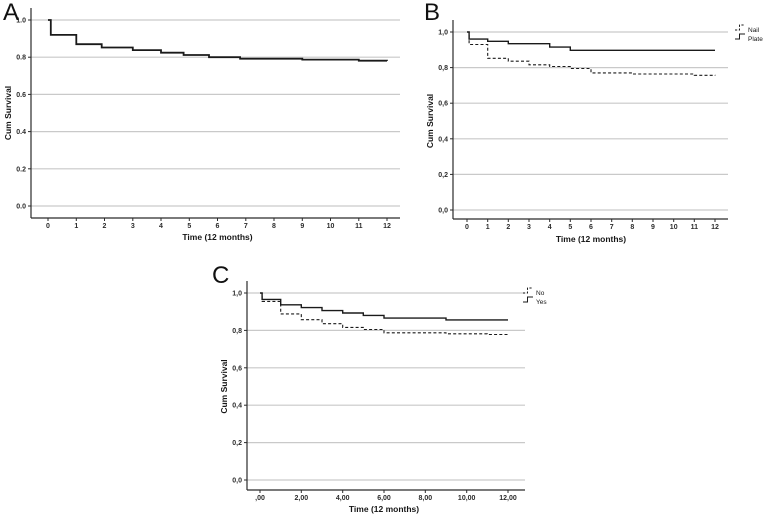 The image size is (767, 517). What do you see at coordinates (740, 27) in the screenshot?
I see `legend-marker-Nail` at bounding box center [740, 27].